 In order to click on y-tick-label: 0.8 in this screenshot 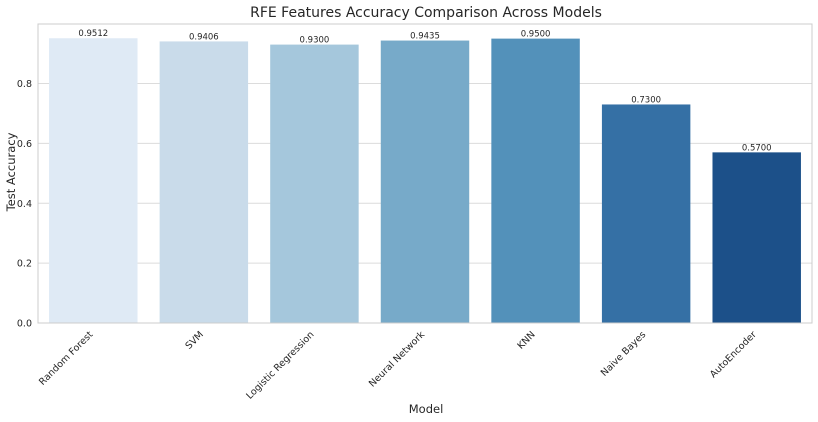, I will do `click(24, 84)`.